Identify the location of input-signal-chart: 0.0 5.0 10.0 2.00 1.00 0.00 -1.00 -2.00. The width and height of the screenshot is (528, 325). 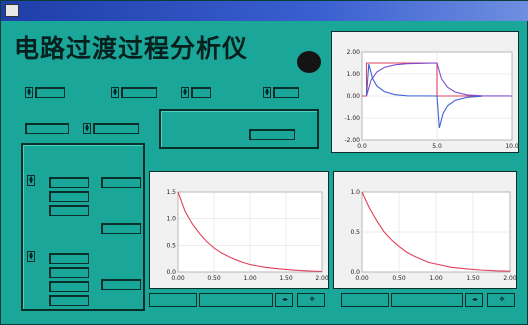
(431, 99).